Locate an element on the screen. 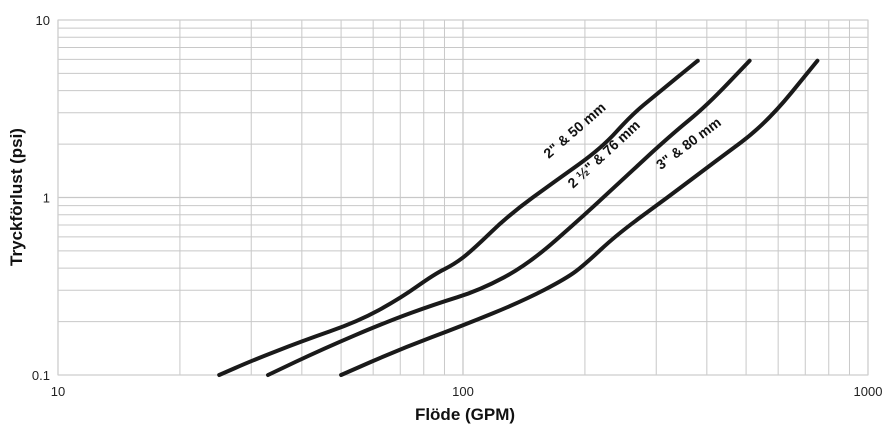 The width and height of the screenshot is (892, 433). y-tick-label: 0.1 is located at coordinates (41, 375).